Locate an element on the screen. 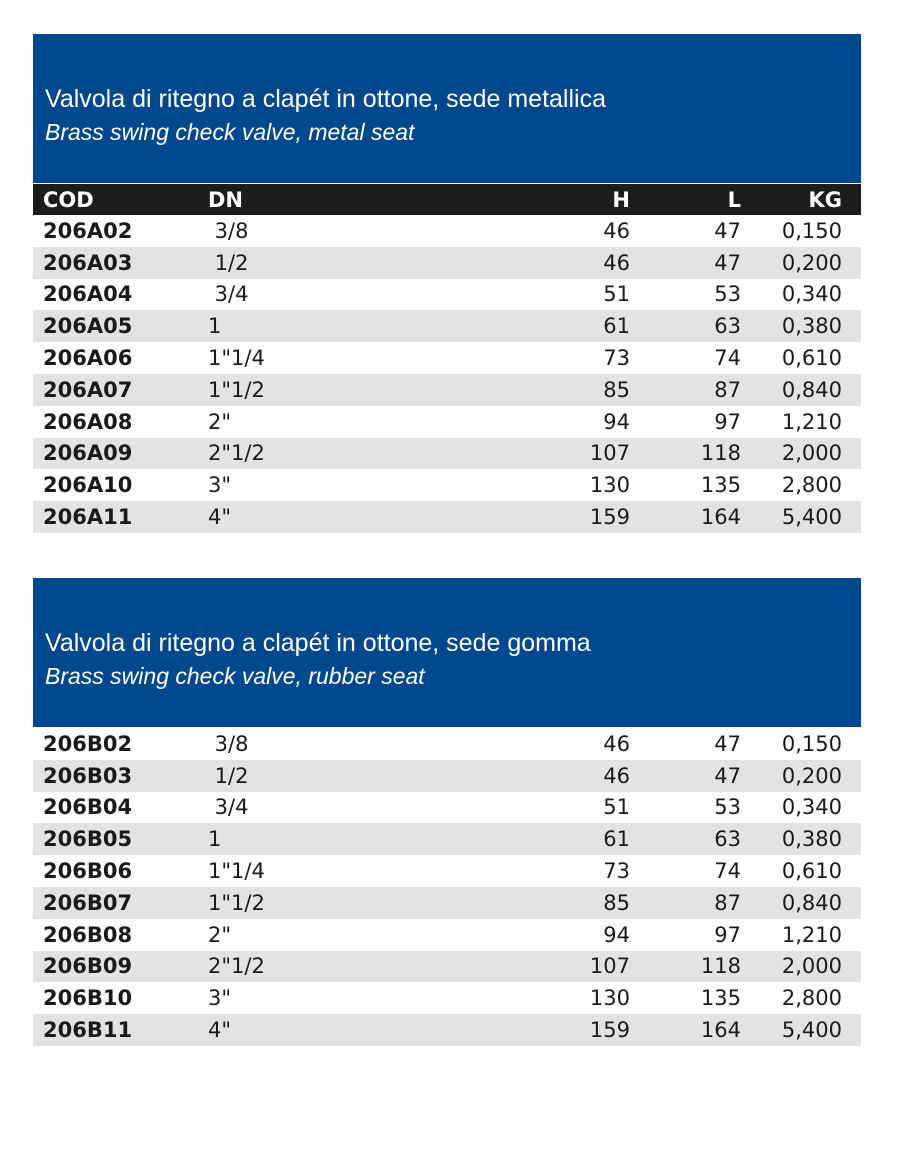 This screenshot has height=1176, width=900. table-row: 206B06 1"1/4 73 74 0,610 is located at coordinates (447, 871).